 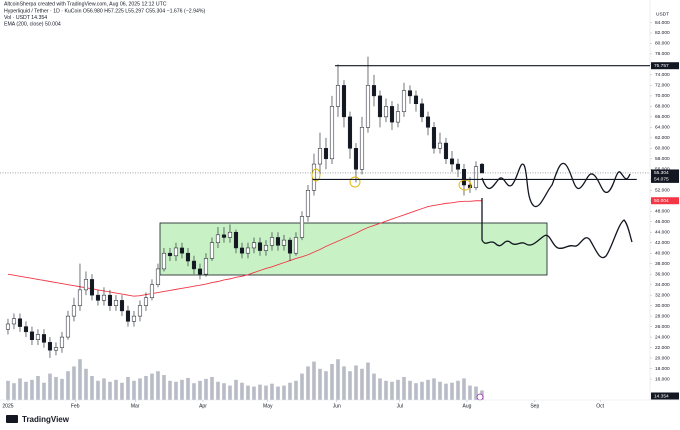 I want to click on y-tick-label: 78.000, so click(x=662, y=54).